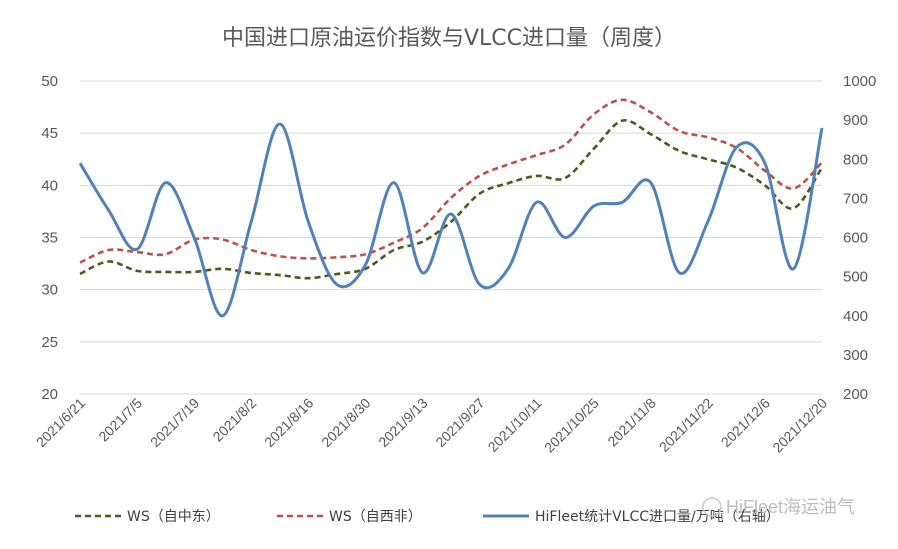 This screenshot has height=549, width=898. What do you see at coordinates (449, 38) in the screenshot?
I see `chart-title: 中国进口原油运价指数与VLCC进口量（周度）` at bounding box center [449, 38].